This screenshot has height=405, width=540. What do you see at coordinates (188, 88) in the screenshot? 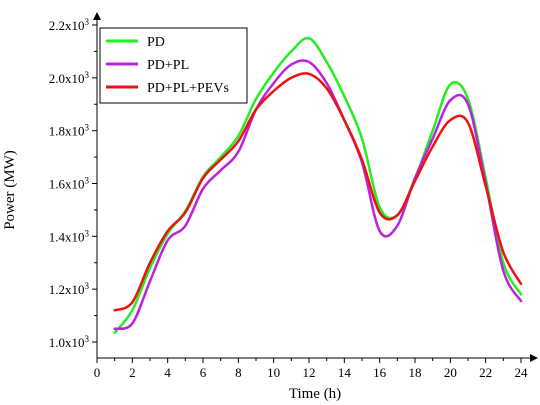
I see `legend-label: PD+PL+PEVs` at bounding box center [188, 88].